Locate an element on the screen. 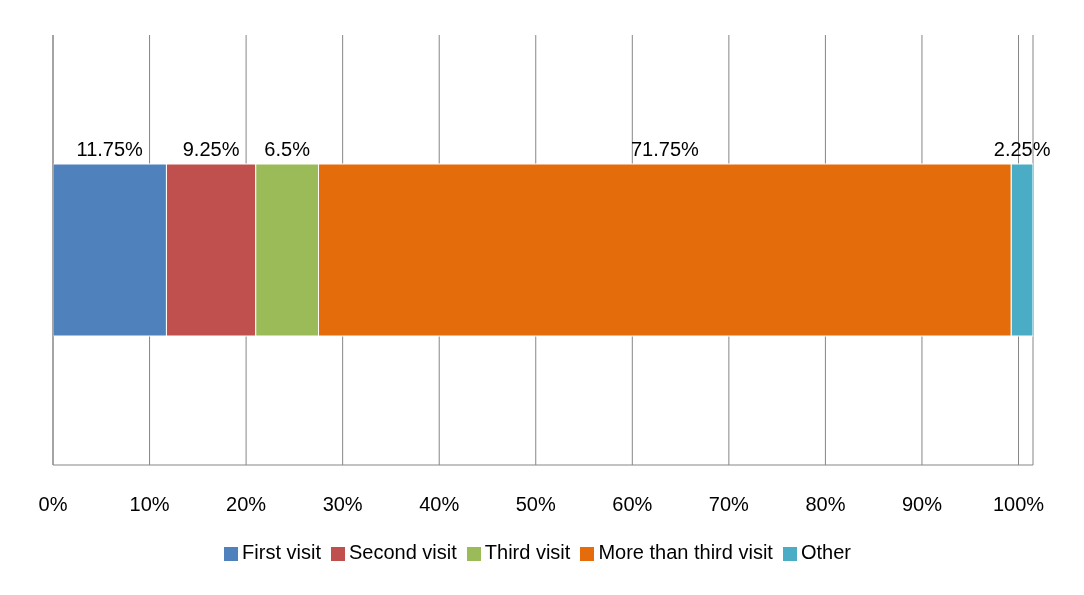 The width and height of the screenshot is (1084, 595). data-label: 2.25% is located at coordinates (1022, 149).